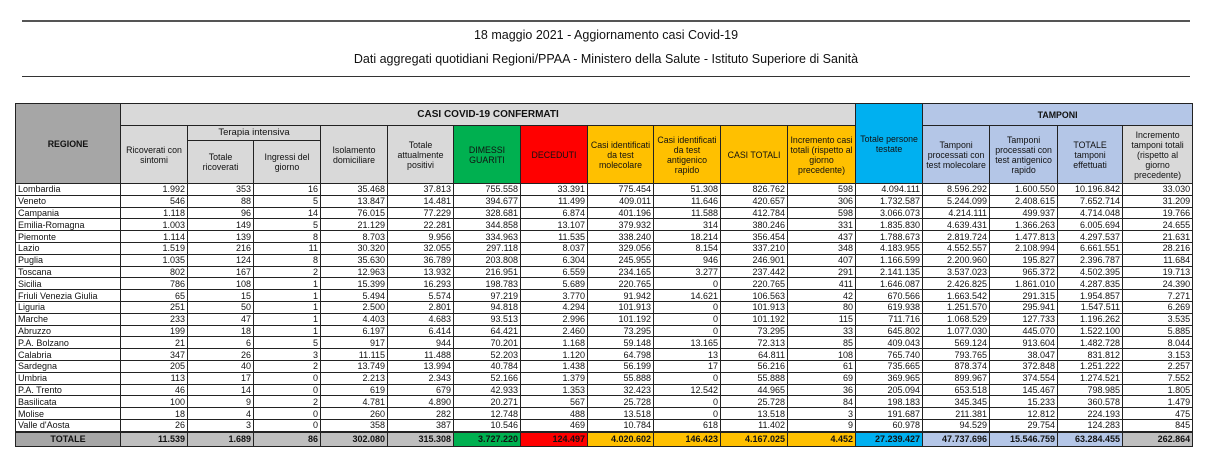 The height and width of the screenshot is (459, 1209). Describe the element at coordinates (1024, 213) in the screenshot. I see `cell-tamponi-antigenico: 499.937` at that location.